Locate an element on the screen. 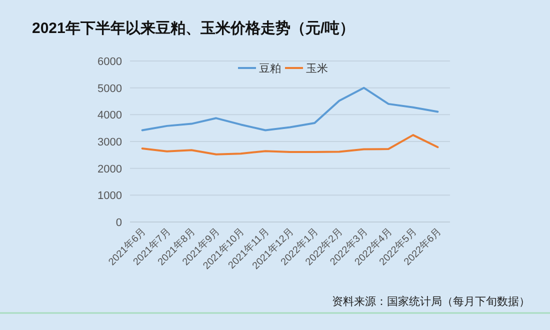  legend-label: 玉米 is located at coordinates (317, 68).